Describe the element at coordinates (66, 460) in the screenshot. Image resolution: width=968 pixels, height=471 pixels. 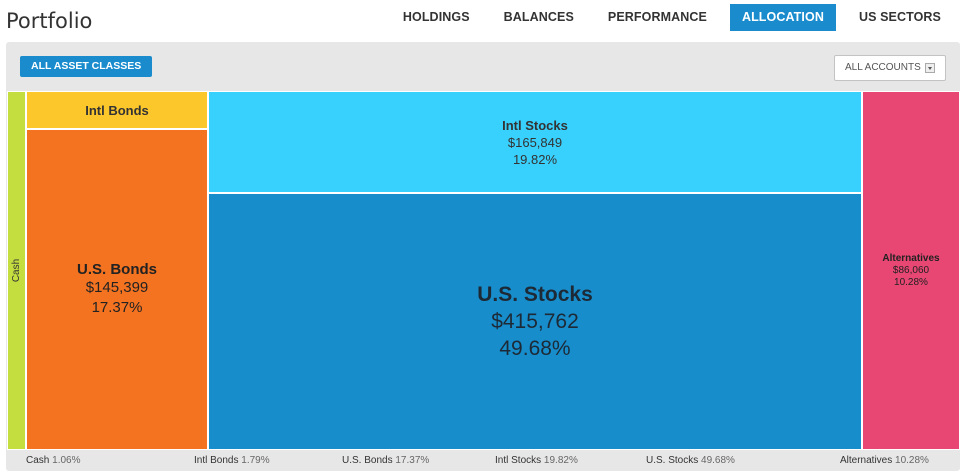
I see `legend-cash-pct: 1.06%` at that location.